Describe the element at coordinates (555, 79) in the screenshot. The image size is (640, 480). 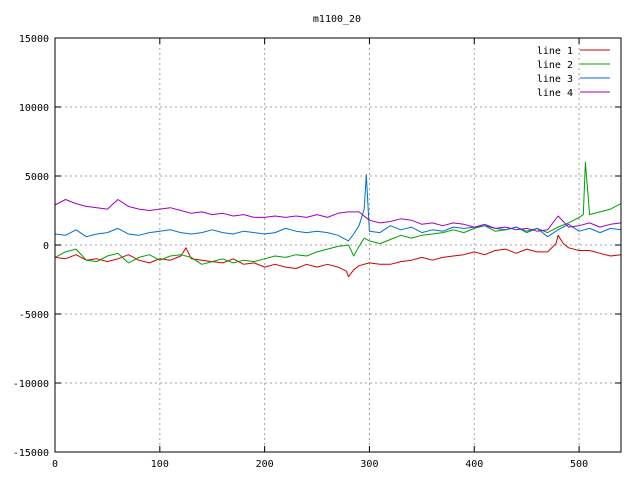
I see `legend-label: line 3` at that location.